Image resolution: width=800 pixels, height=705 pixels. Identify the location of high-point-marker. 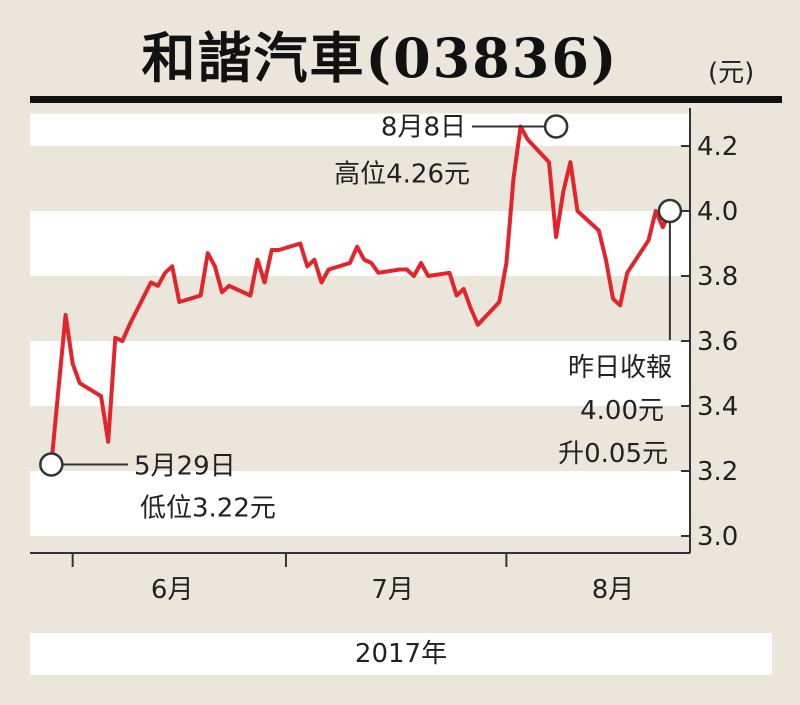
(556, 126).